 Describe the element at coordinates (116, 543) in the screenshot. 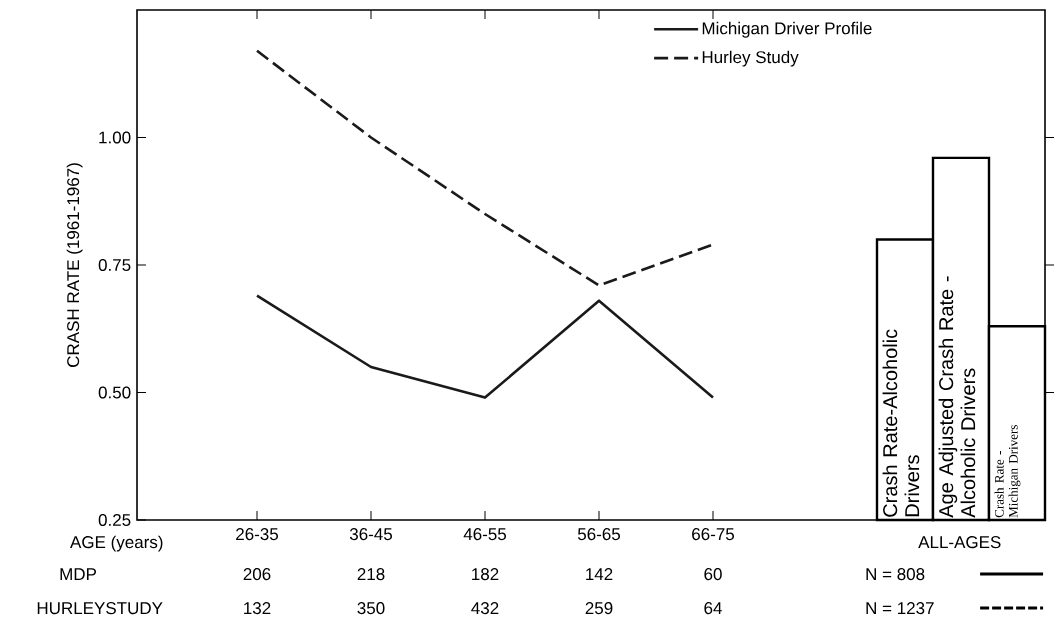

I see `x-axis-title: AGE (years)` at that location.